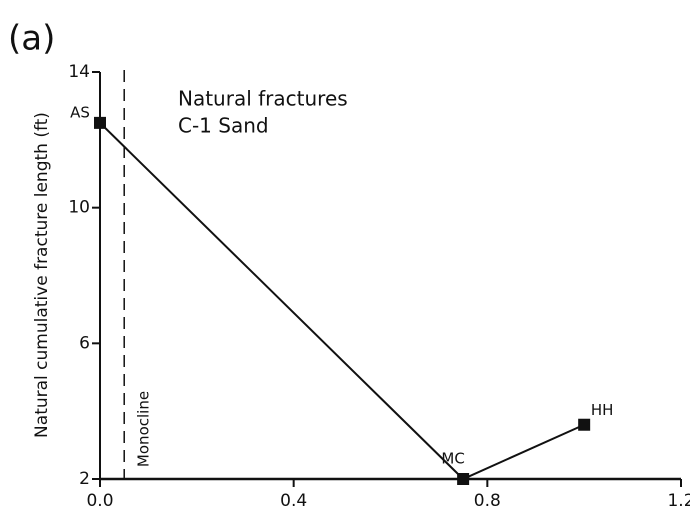  I want to click on panel-label: (a), so click(31, 39).